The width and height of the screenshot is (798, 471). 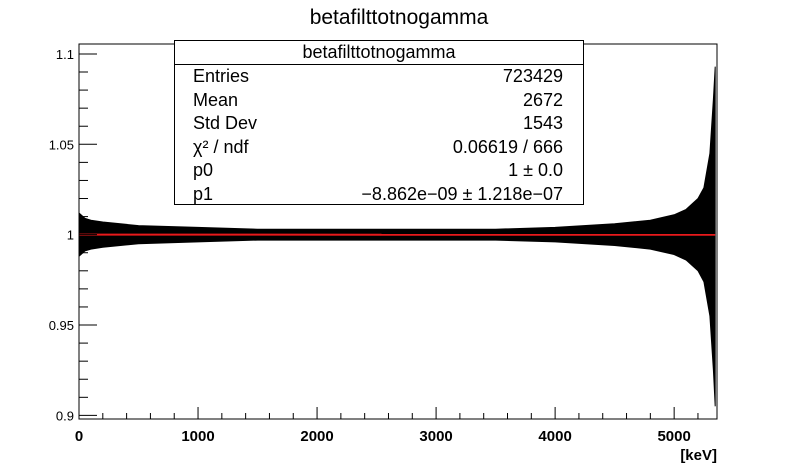 I want to click on stats-label: χ² / ndf, so click(x=221, y=146).